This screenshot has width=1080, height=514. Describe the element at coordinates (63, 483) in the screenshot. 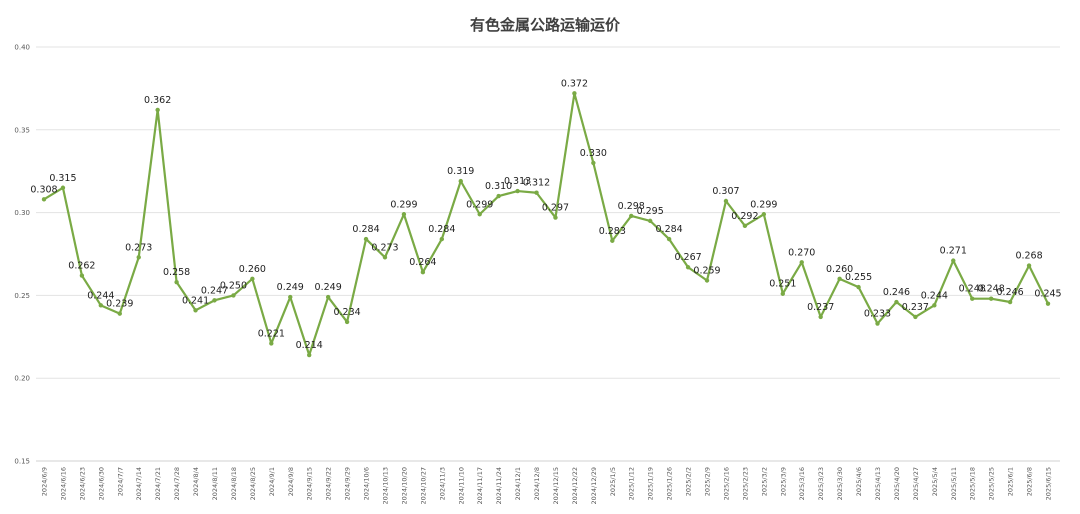

I see `x-tick-label: 2024/6/16` at that location.